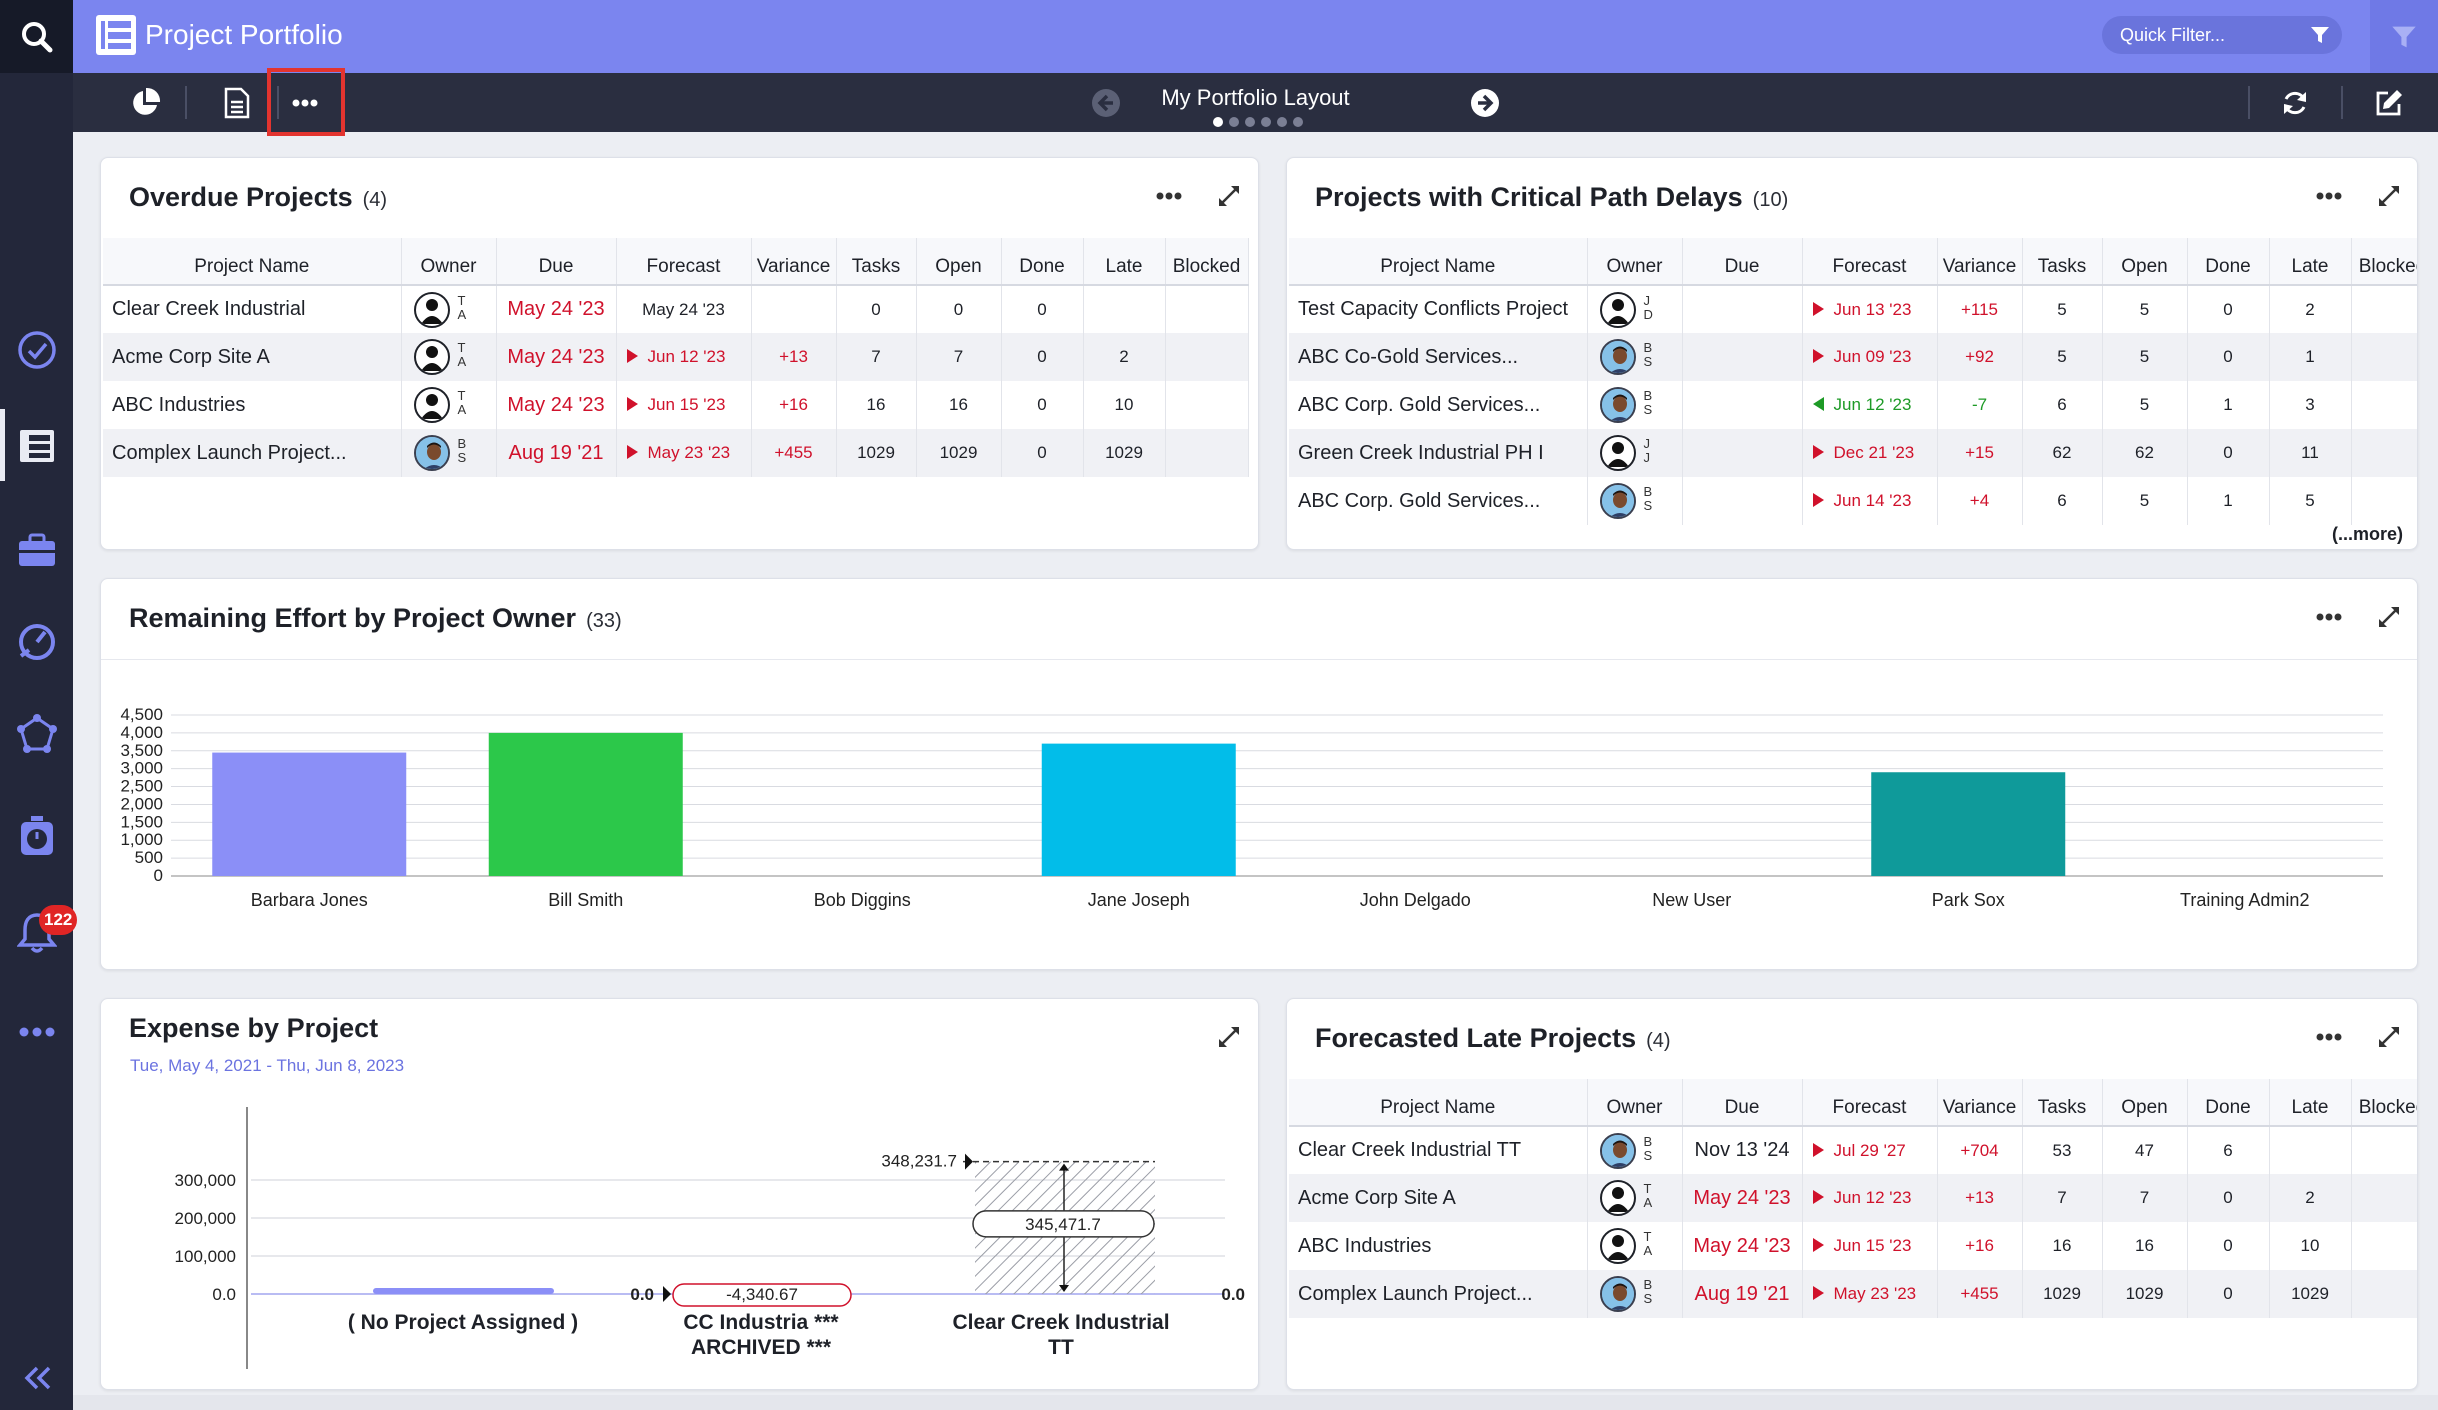 This screenshot has height=1410, width=2438. I want to click on project-name-cell: Test Capacity Conflicts Project, so click(1438, 309).